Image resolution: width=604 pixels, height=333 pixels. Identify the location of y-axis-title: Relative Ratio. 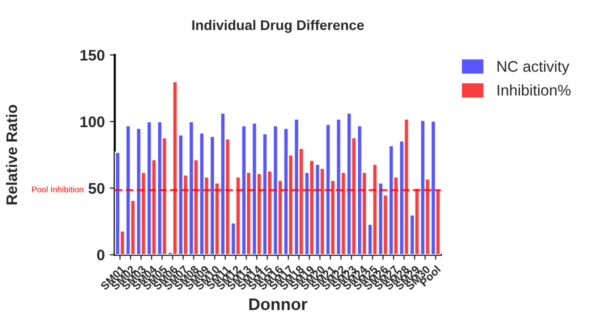
(12, 154).